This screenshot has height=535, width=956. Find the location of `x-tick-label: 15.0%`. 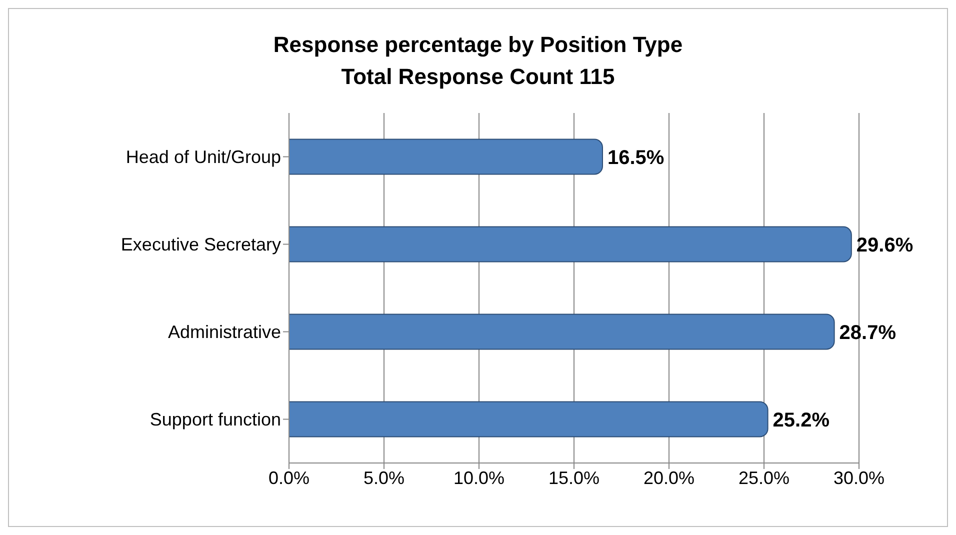

x-tick-label: 15.0% is located at coordinates (574, 478).